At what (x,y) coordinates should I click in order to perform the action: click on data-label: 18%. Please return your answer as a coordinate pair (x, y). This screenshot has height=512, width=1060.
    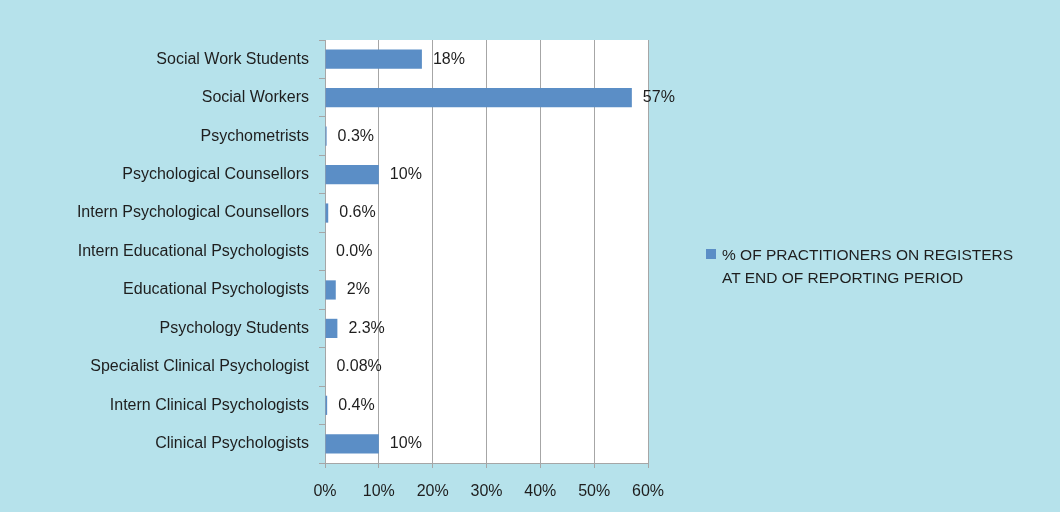
    Looking at the image, I should click on (448, 58).